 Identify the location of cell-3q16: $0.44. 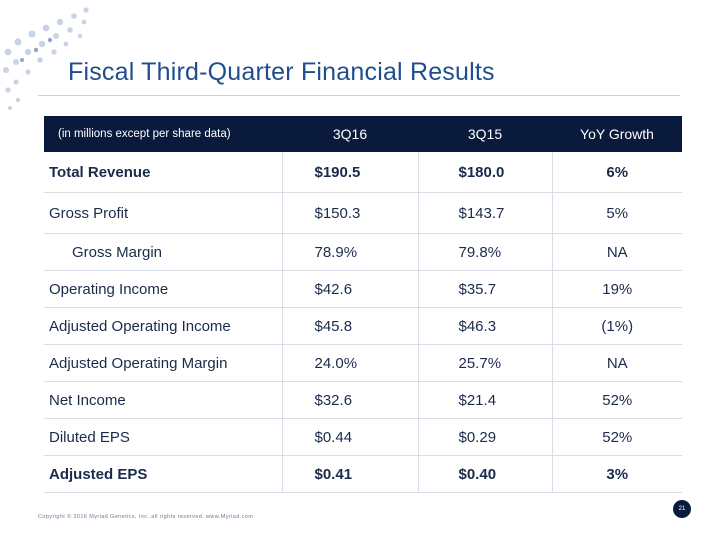
(350, 437).